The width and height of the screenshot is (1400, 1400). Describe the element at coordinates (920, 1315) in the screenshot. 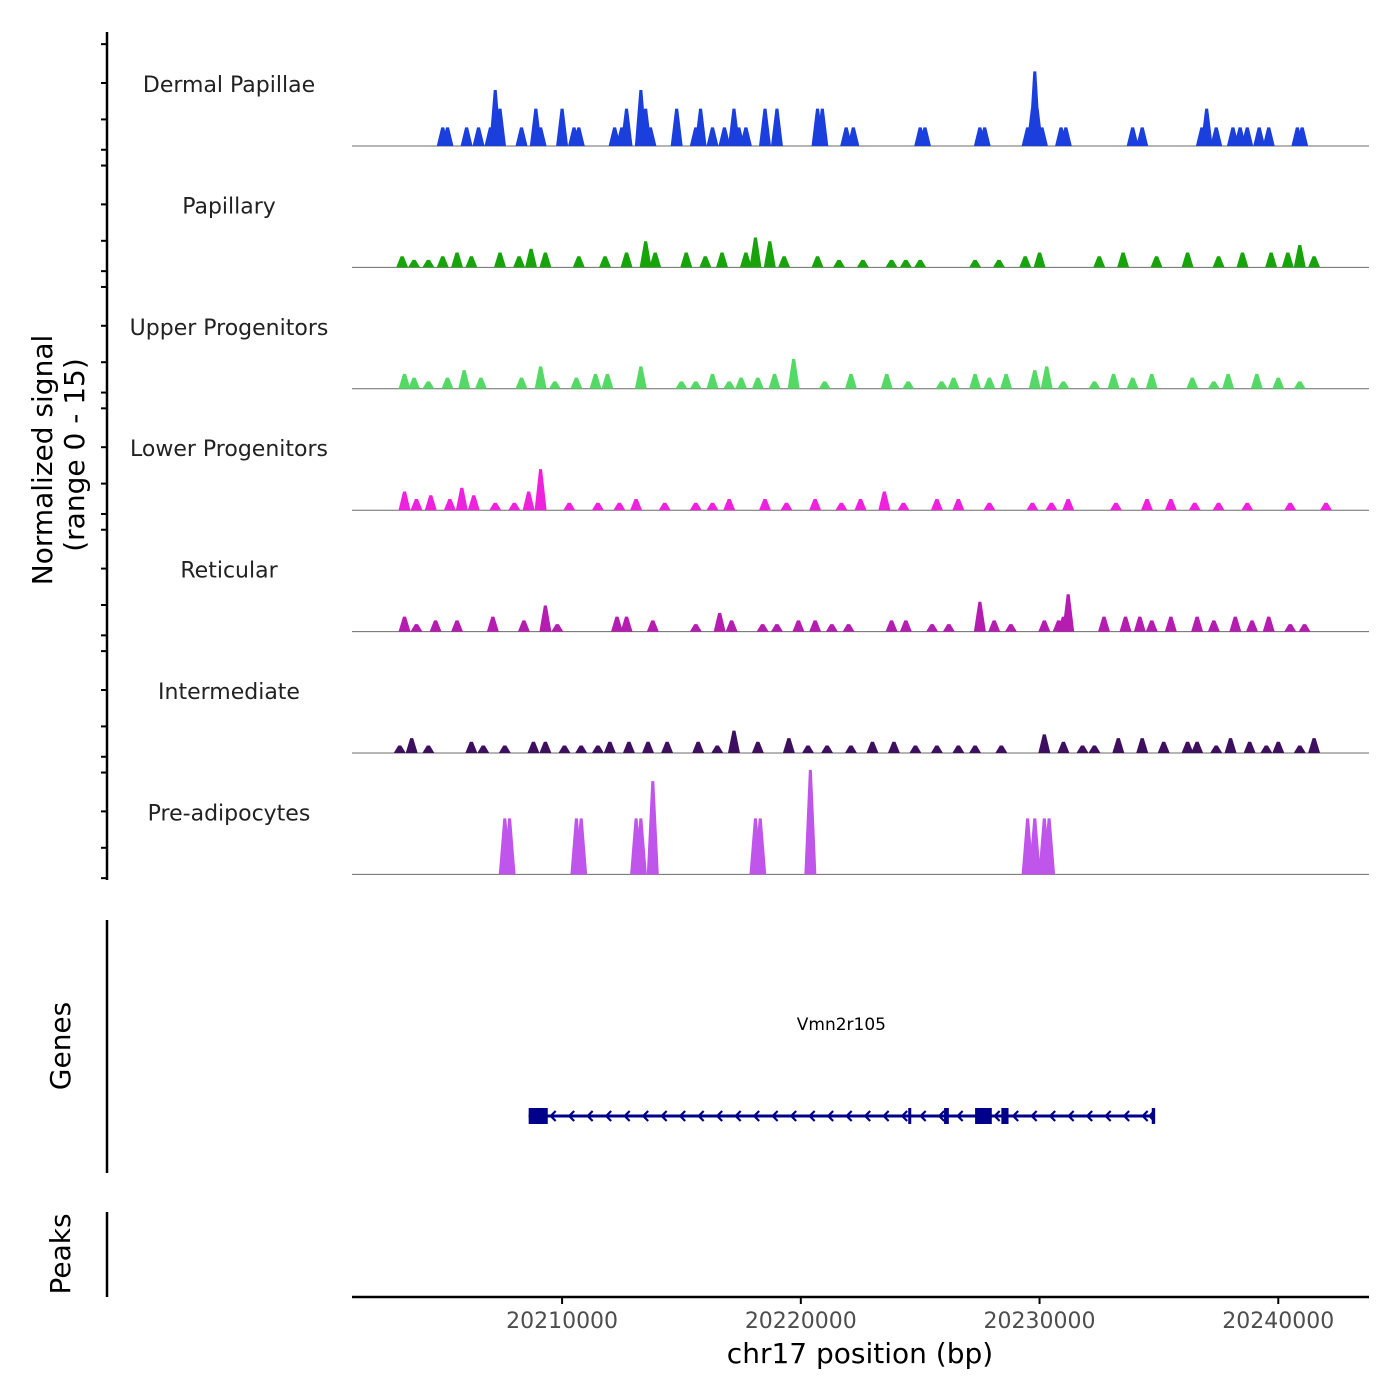

I see `x-axis-ticks: 20210000 20220000 20230000 20240000` at that location.